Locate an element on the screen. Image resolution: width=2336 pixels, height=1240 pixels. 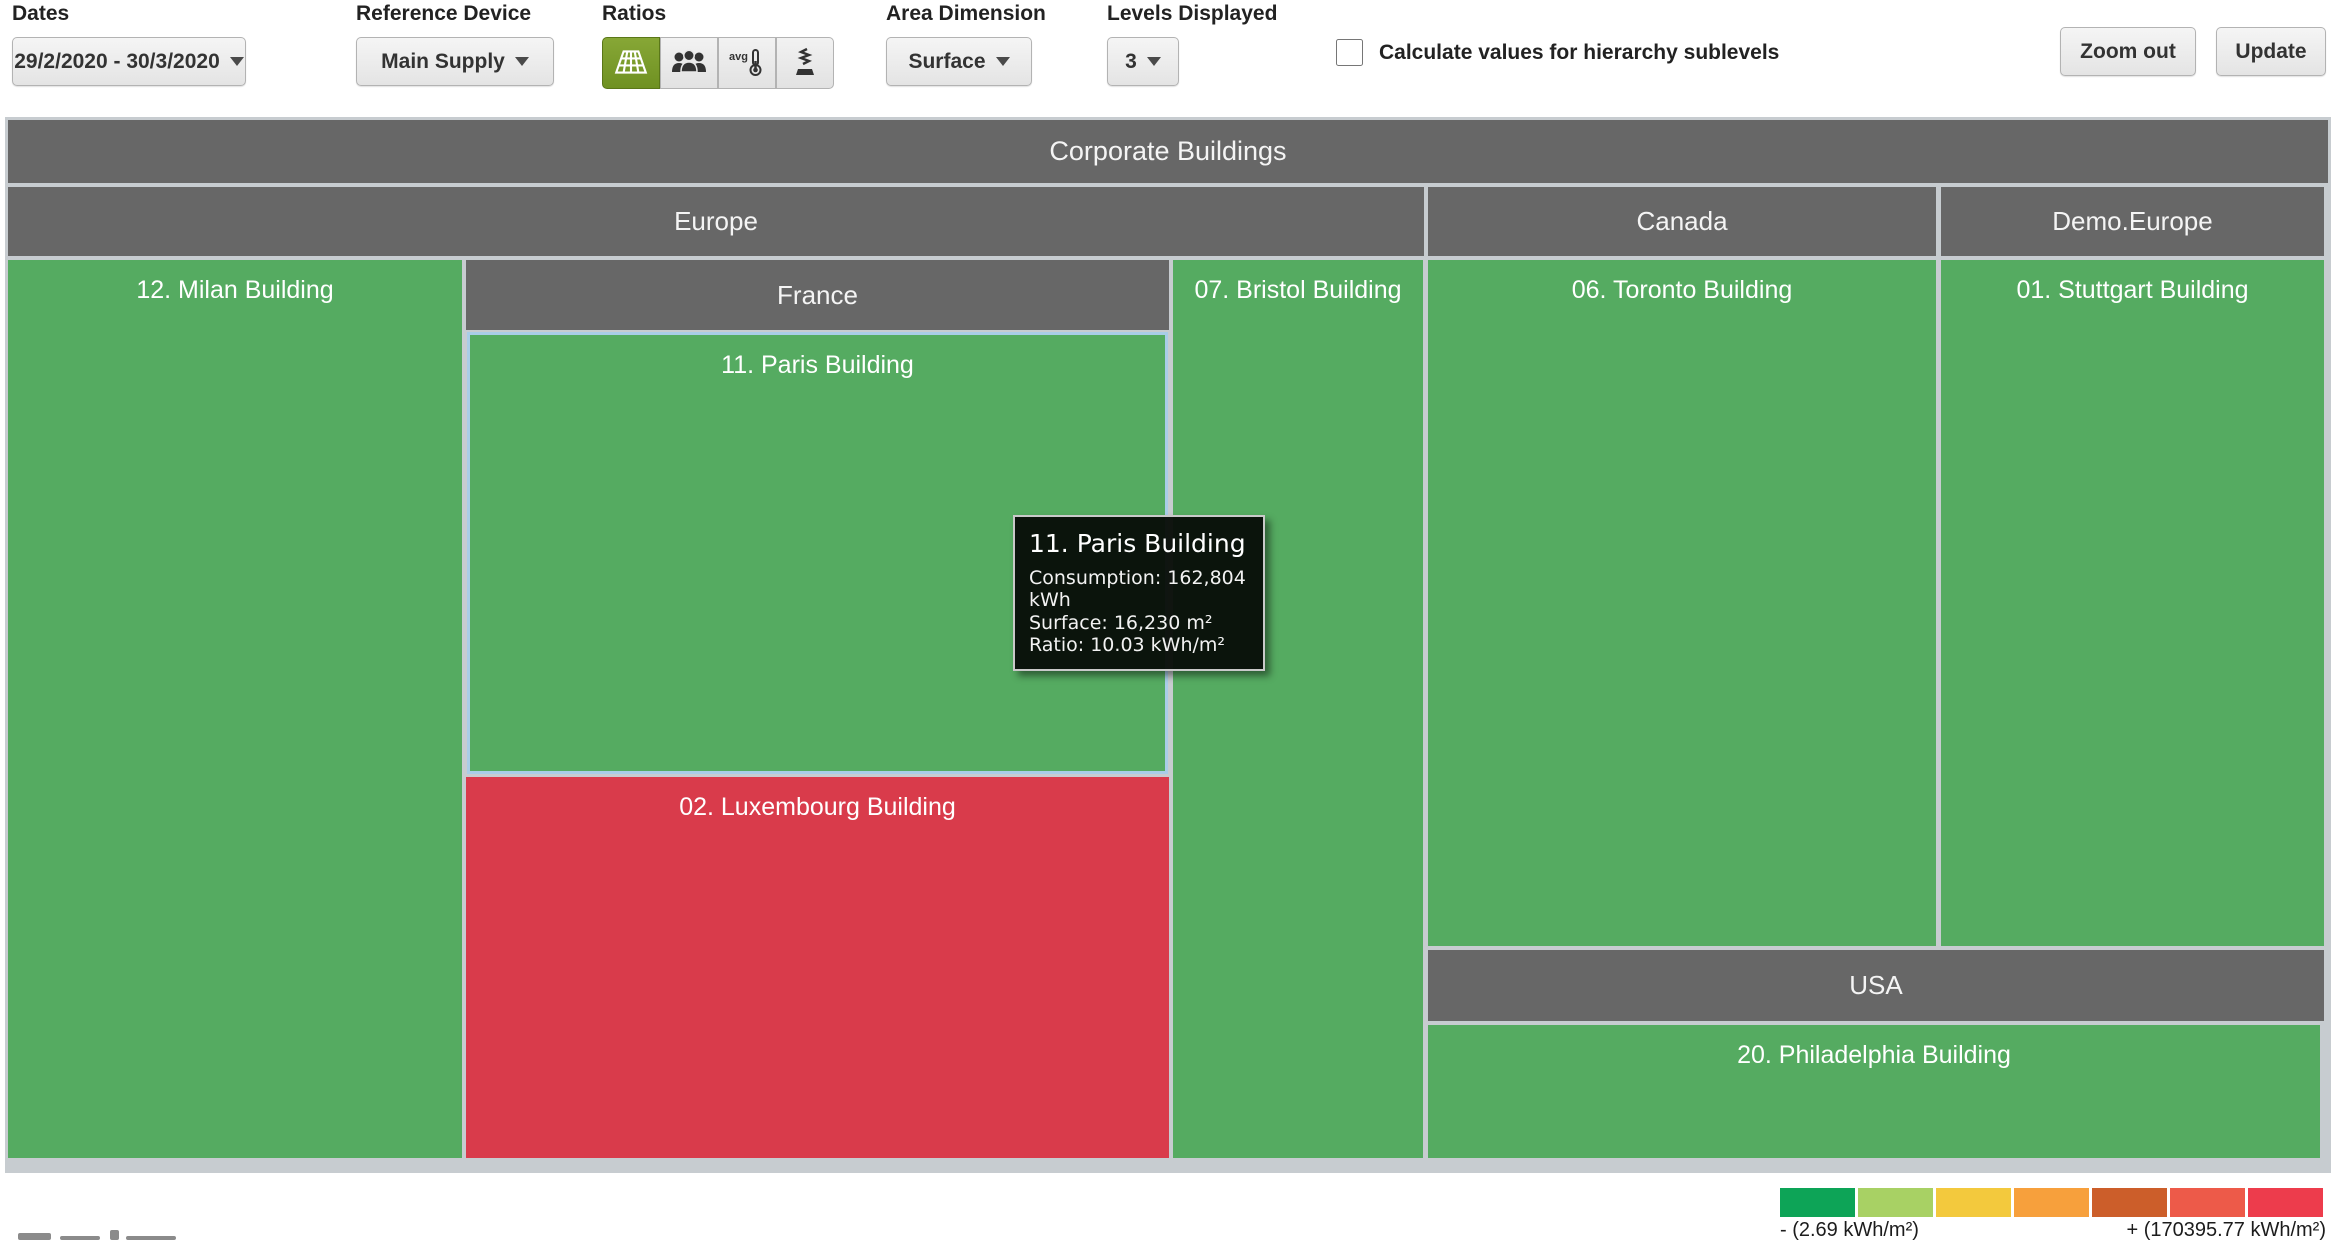
dates-dropdown: 29/2/2020 - 30/3/2020 is located at coordinates (129, 61).